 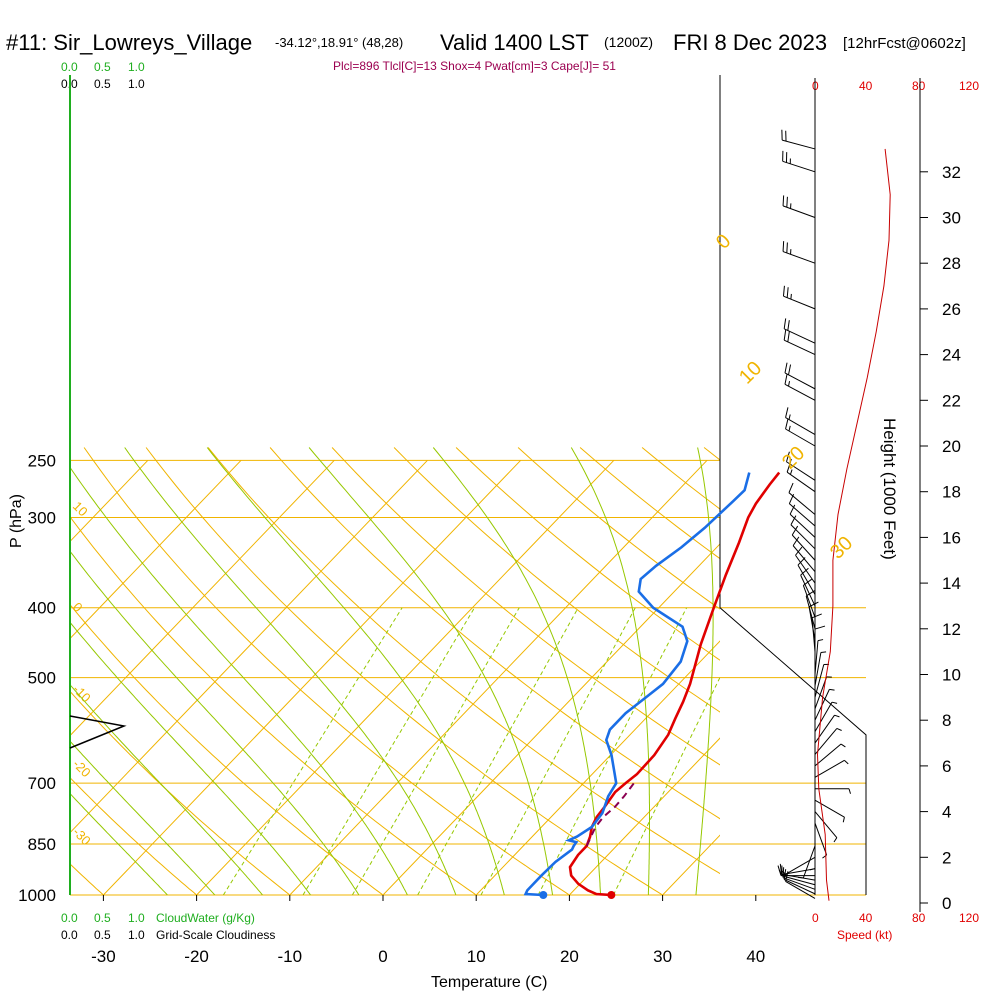 I want to click on pressure-tick-label: 400, so click(x=42, y=608).